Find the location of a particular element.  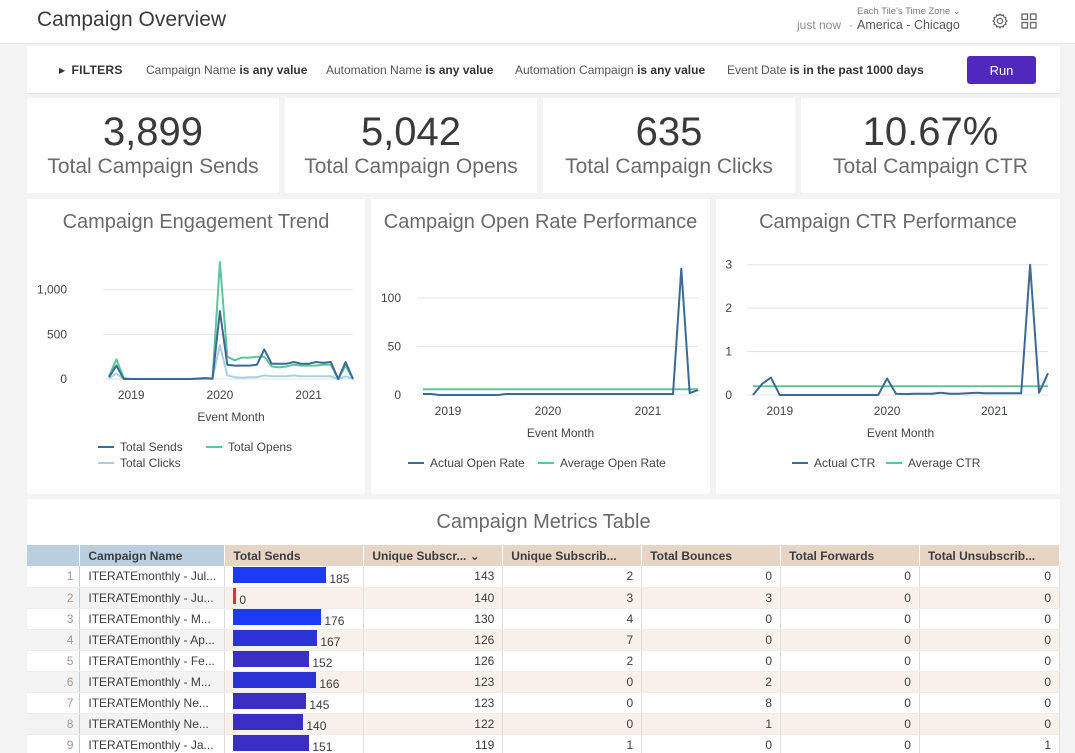

sends-value: 151 is located at coordinates (322, 746).